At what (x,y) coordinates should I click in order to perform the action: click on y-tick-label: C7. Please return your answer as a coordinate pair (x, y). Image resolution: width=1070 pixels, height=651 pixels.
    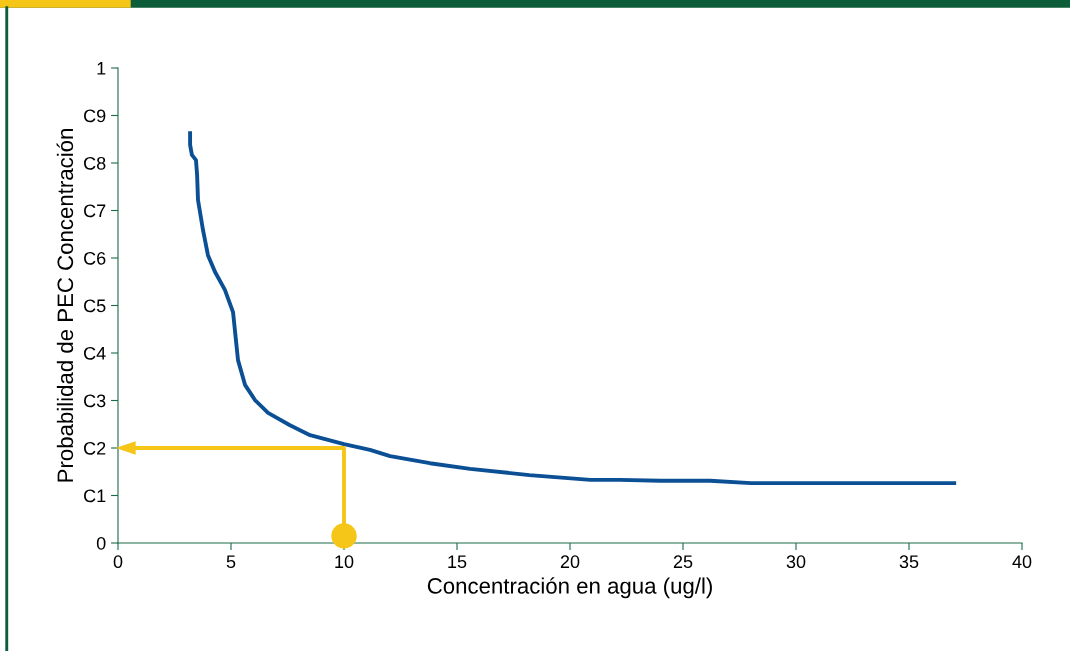
    Looking at the image, I should click on (95, 211).